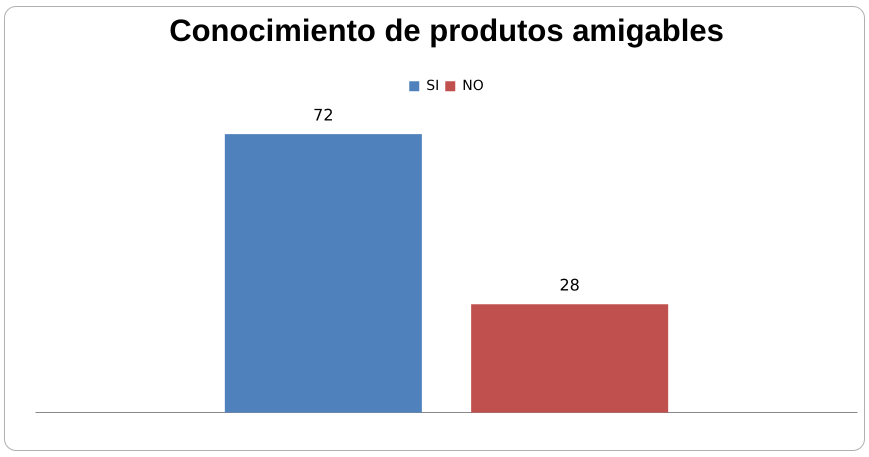 Image resolution: width=869 pixels, height=457 pixels. Describe the element at coordinates (433, 86) in the screenshot. I see `legend-label: SI` at that location.